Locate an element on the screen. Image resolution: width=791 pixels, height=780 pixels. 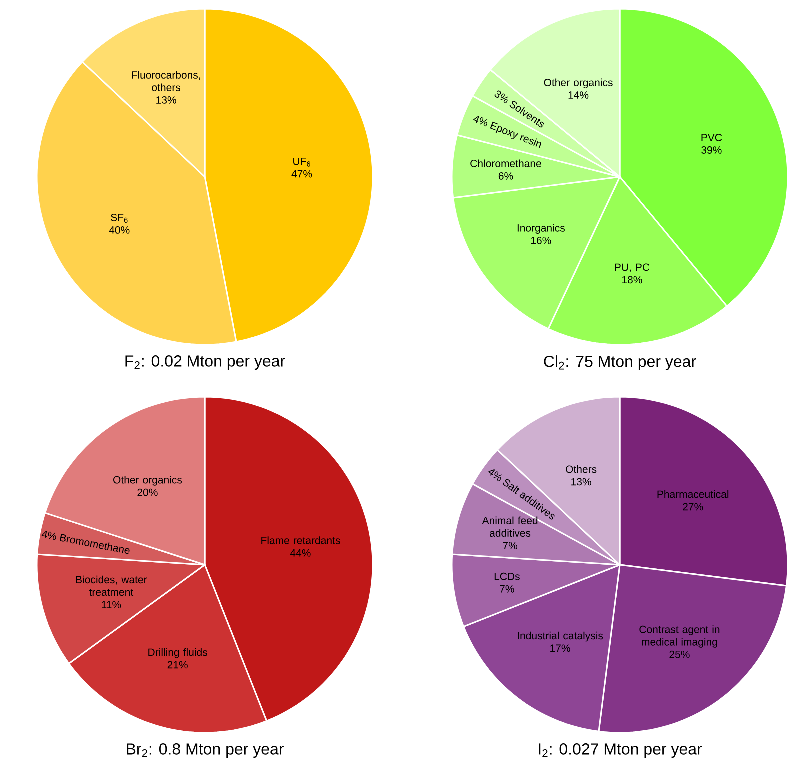
data-label: 3% is located at coordinates (501, 97).